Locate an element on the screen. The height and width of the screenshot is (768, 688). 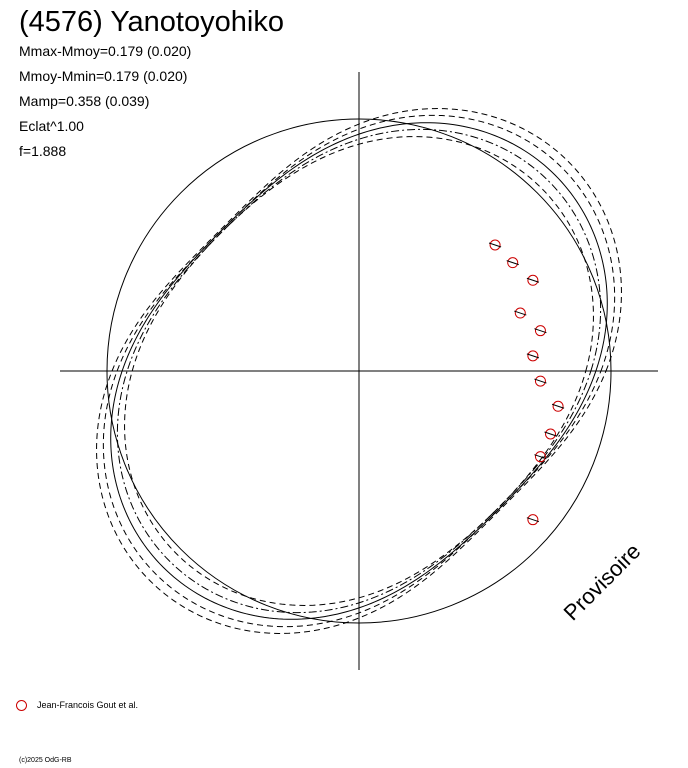
copyright: (c)2025 OdG-RB is located at coordinates (45, 760).